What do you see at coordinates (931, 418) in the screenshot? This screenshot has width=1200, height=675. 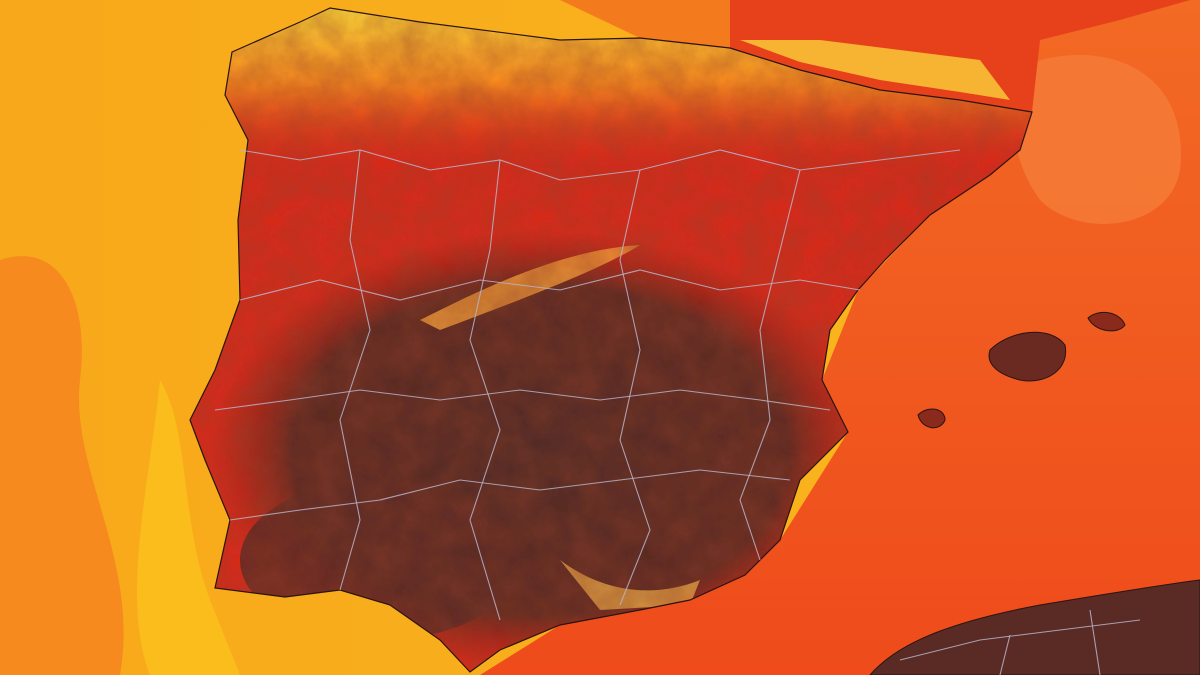 I see `ibiza` at bounding box center [931, 418].